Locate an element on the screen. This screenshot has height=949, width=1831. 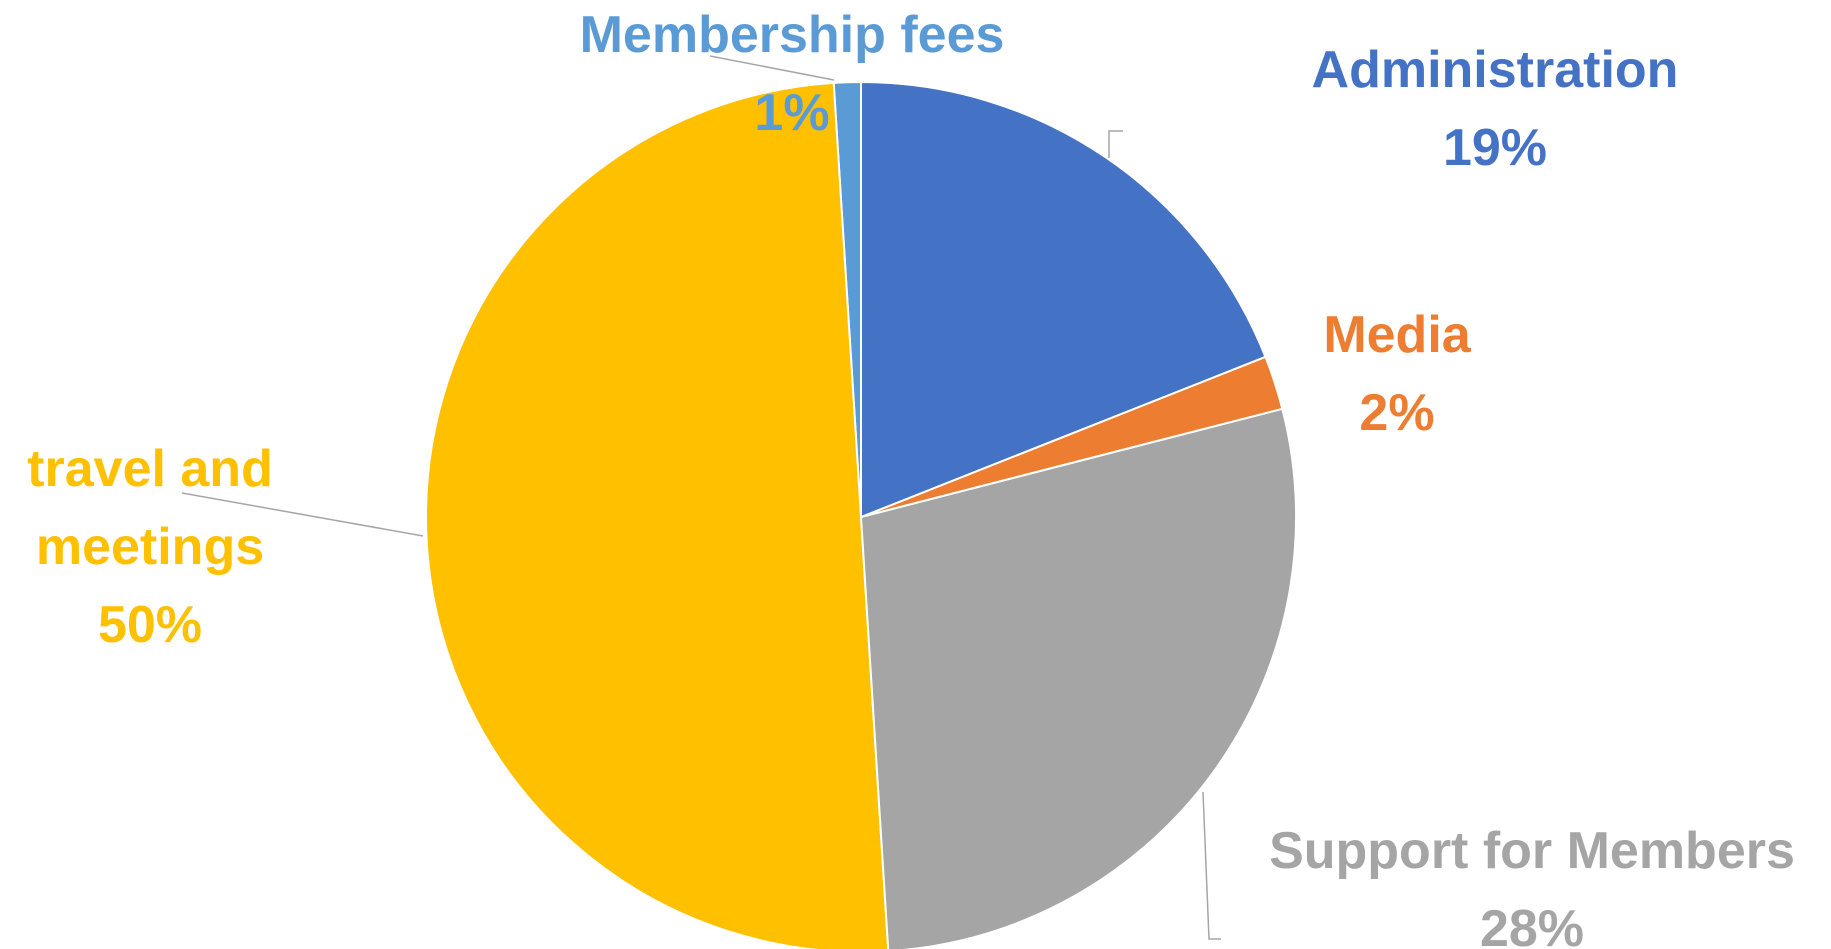
slice-label: Membership fees 1% is located at coordinates (792, 76).